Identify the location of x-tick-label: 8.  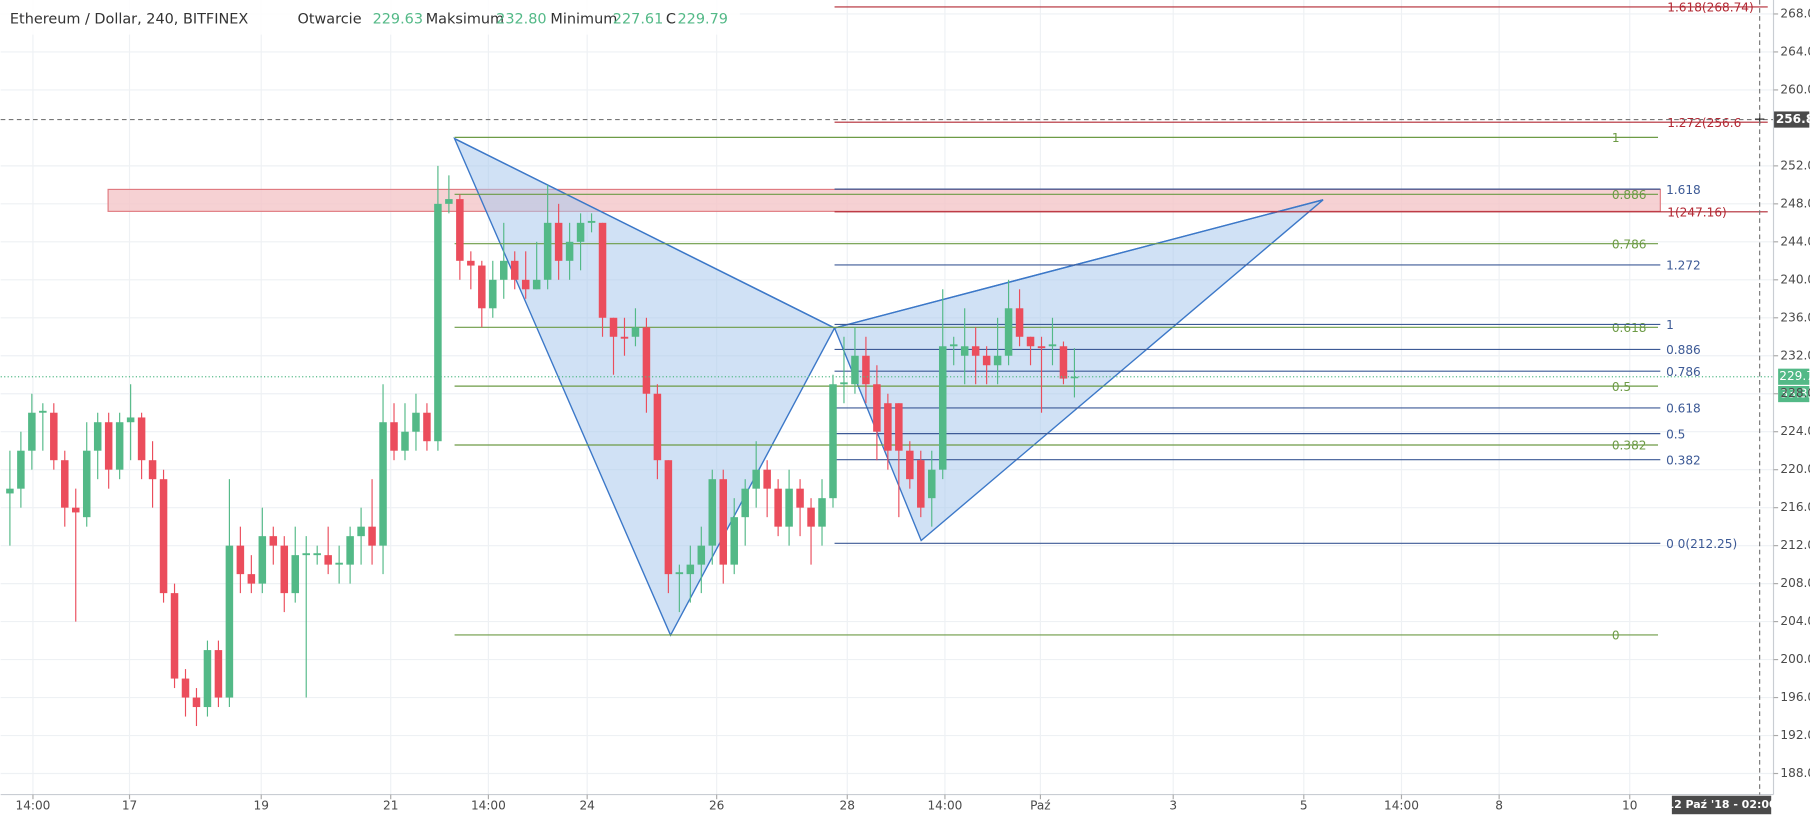
(1499, 806).